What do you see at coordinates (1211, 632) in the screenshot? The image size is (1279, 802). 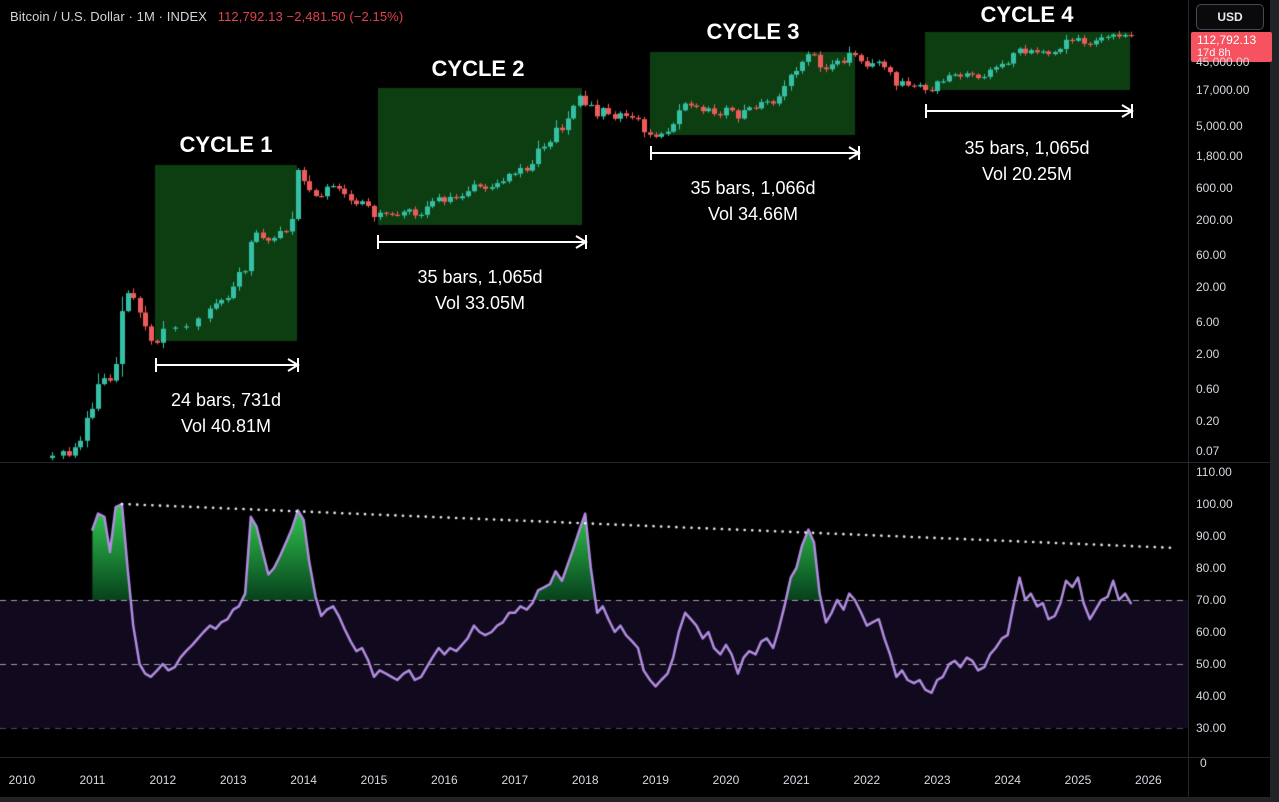 I see `rsi-axis-label: 60.00` at bounding box center [1211, 632].